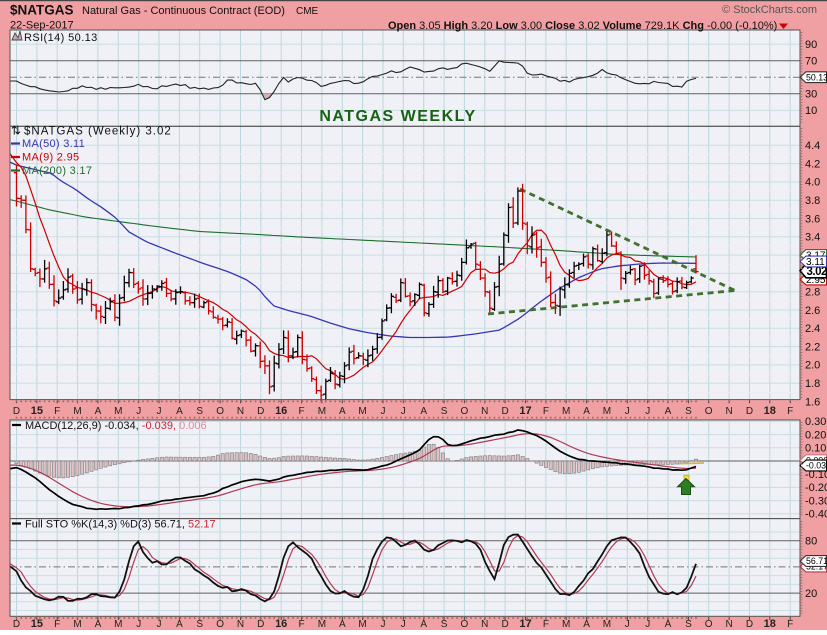 Image resolution: width=827 pixels, height=635 pixels. Describe the element at coordinates (816, 515) in the screenshot. I see `svg-text: -0.40` at that location.